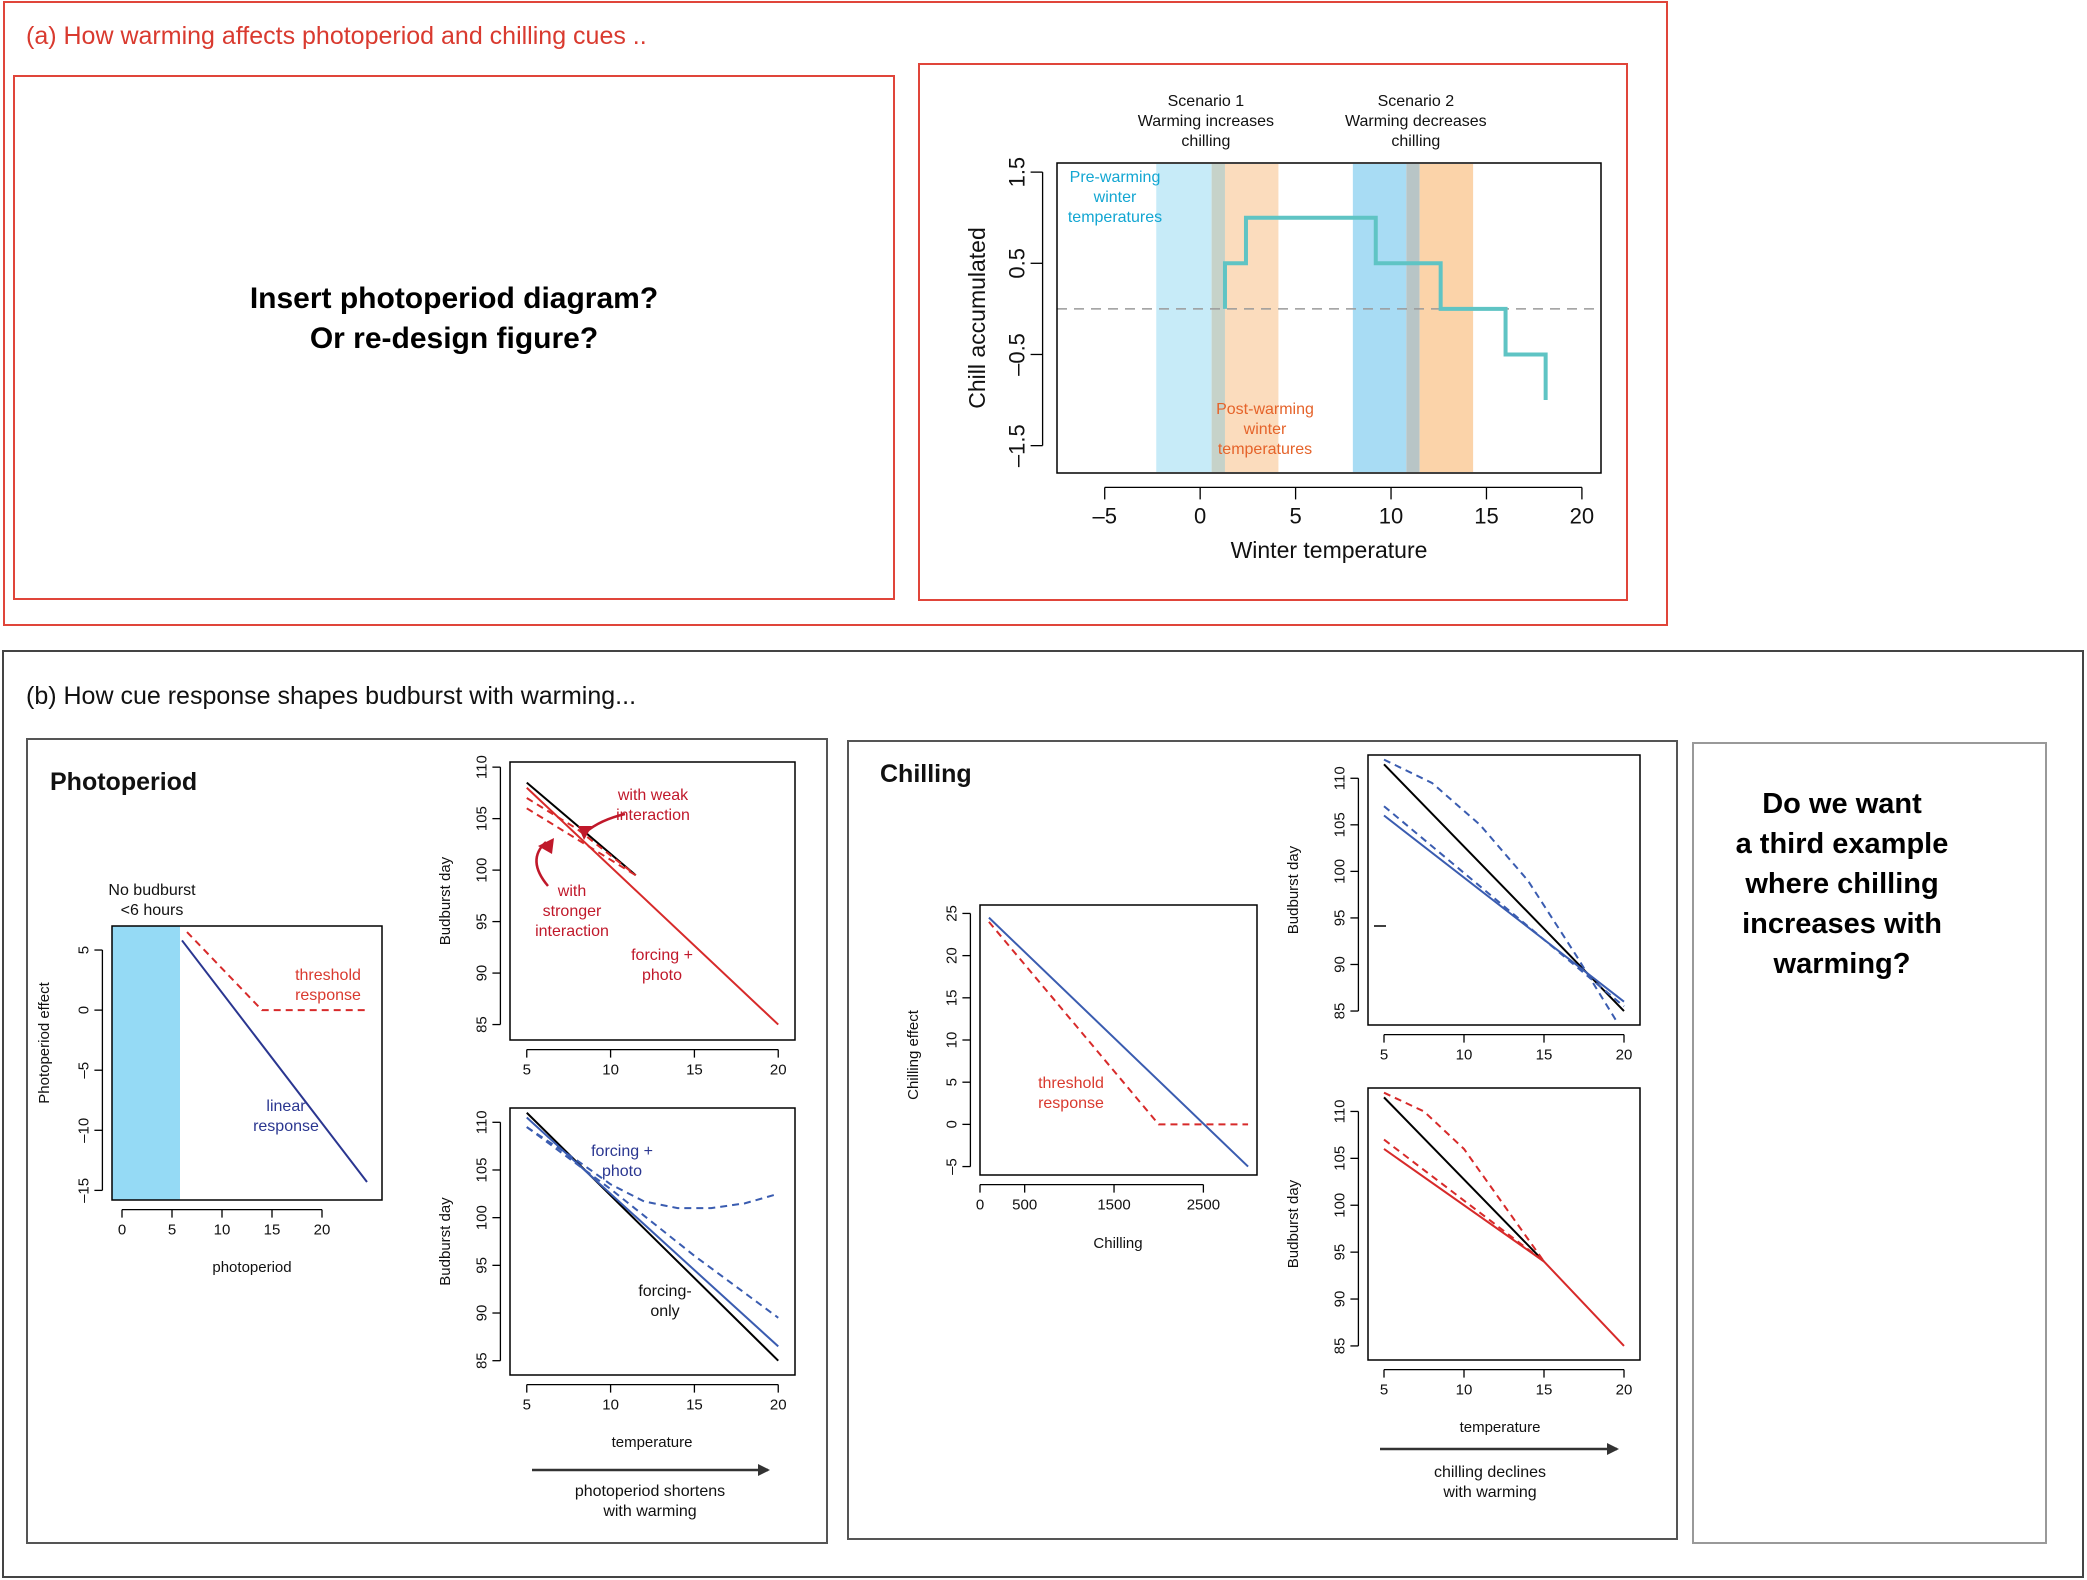 The image size is (2087, 1580). Describe the element at coordinates (778, 1070) in the screenshot. I see `photo-budburst-top-xtick-label-3: 20` at that location.